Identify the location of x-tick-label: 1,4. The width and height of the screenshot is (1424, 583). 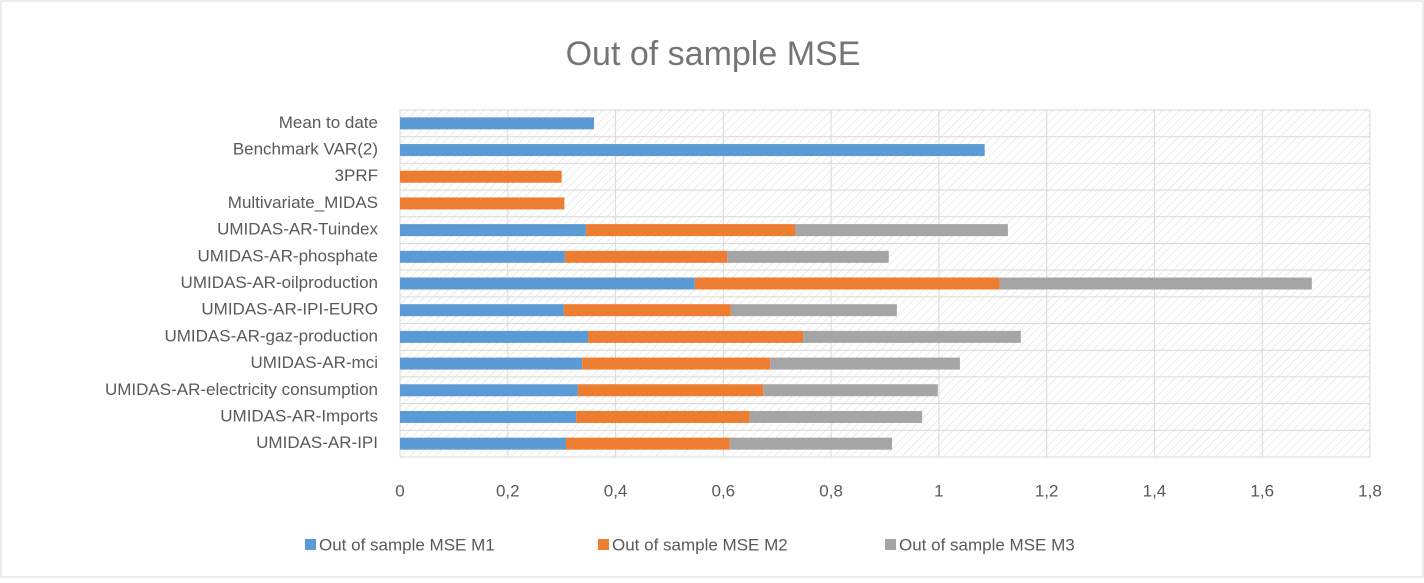
(1155, 490).